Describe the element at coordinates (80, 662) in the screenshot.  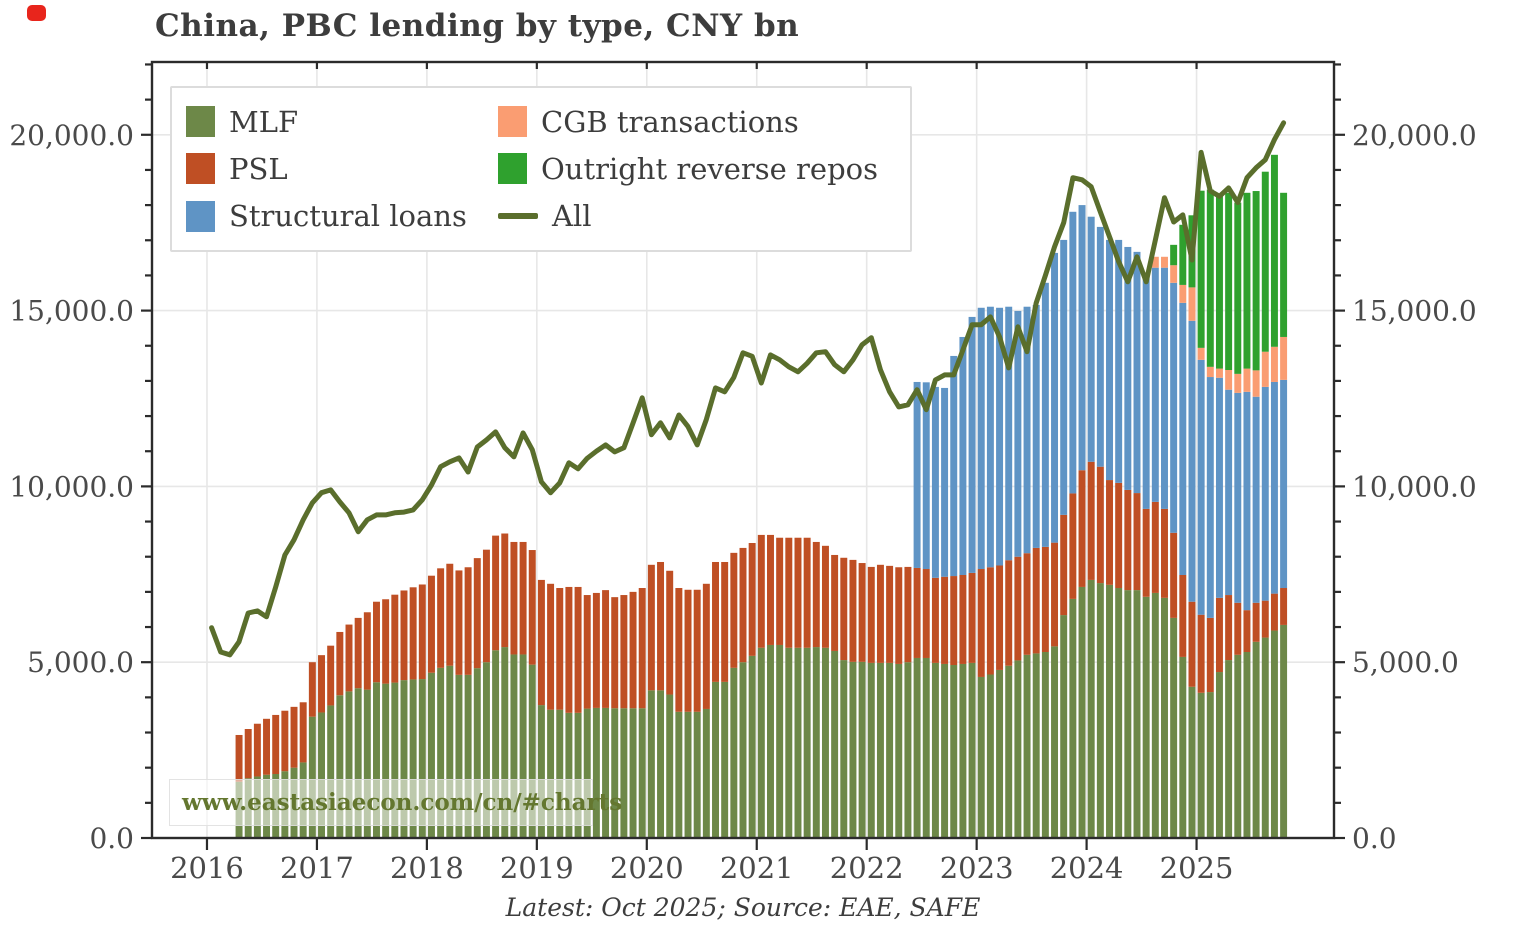
I see `y-tick-label-left: 5,000.0` at that location.